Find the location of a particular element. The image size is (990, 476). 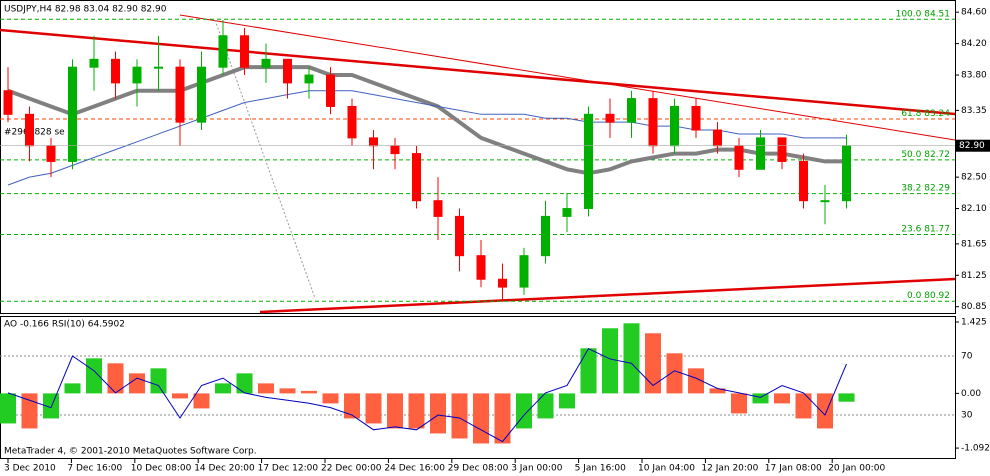

fibo-ratio: 61.8 is located at coordinates (911, 114).